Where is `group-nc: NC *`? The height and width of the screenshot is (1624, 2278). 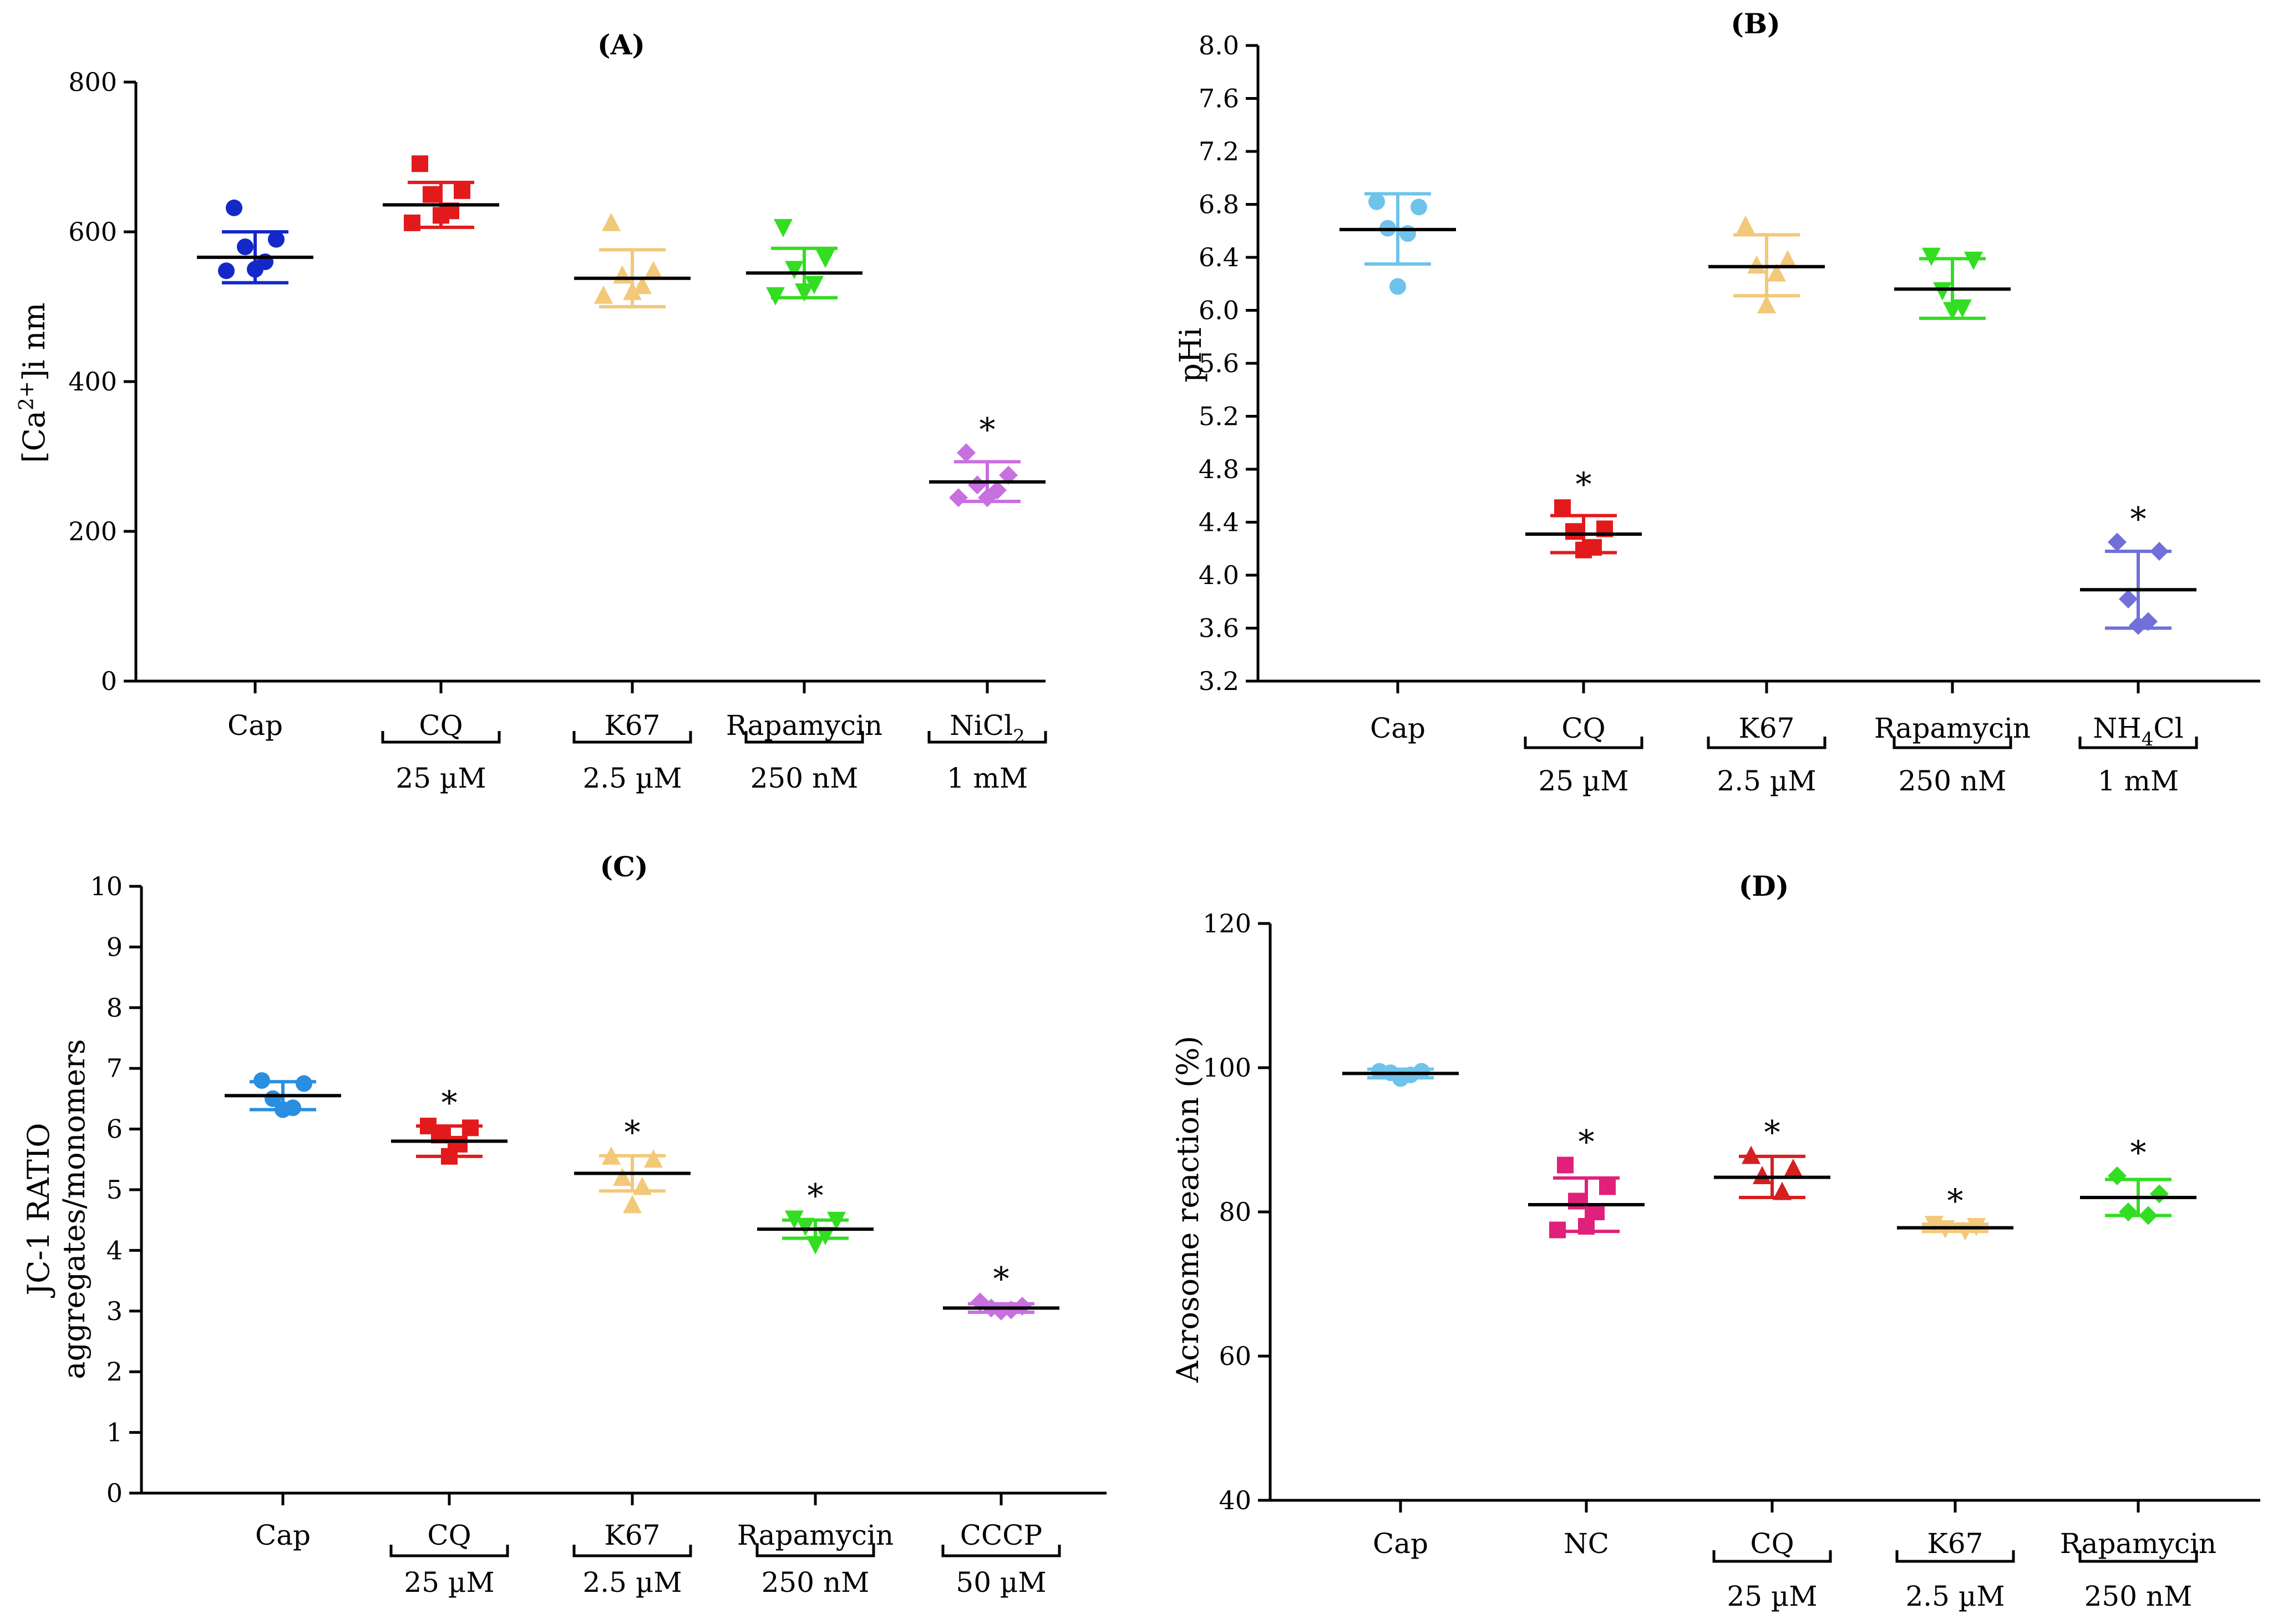
group-nc: NC * is located at coordinates (1586, 1341).